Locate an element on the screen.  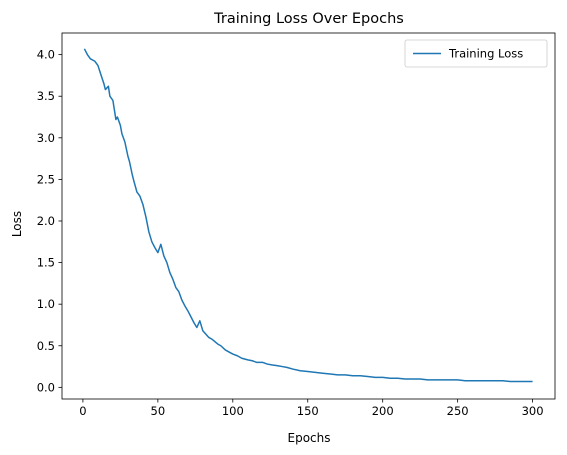
y-tick-label: 3.0 is located at coordinates (46, 138).